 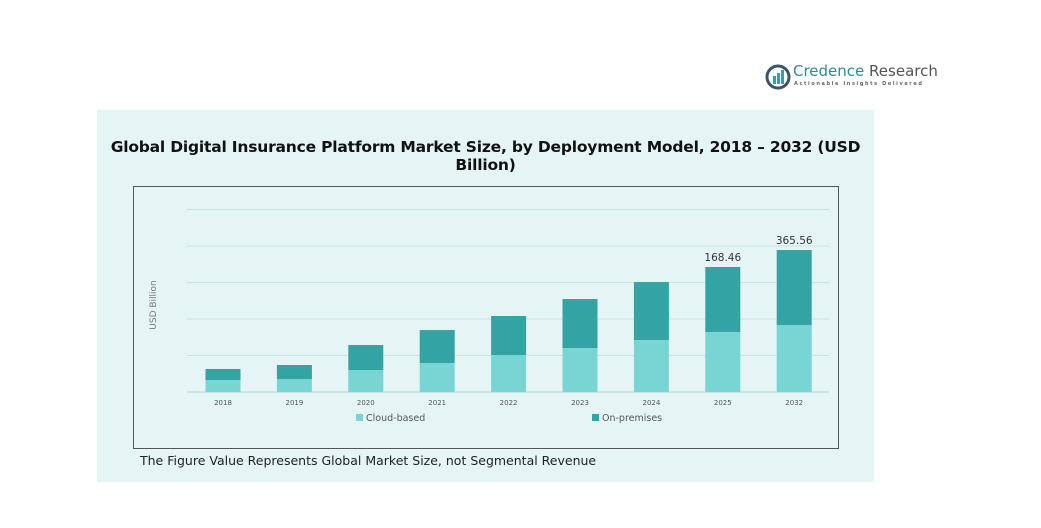 I want to click on bar-cloud-based-2032, so click(x=794, y=358).